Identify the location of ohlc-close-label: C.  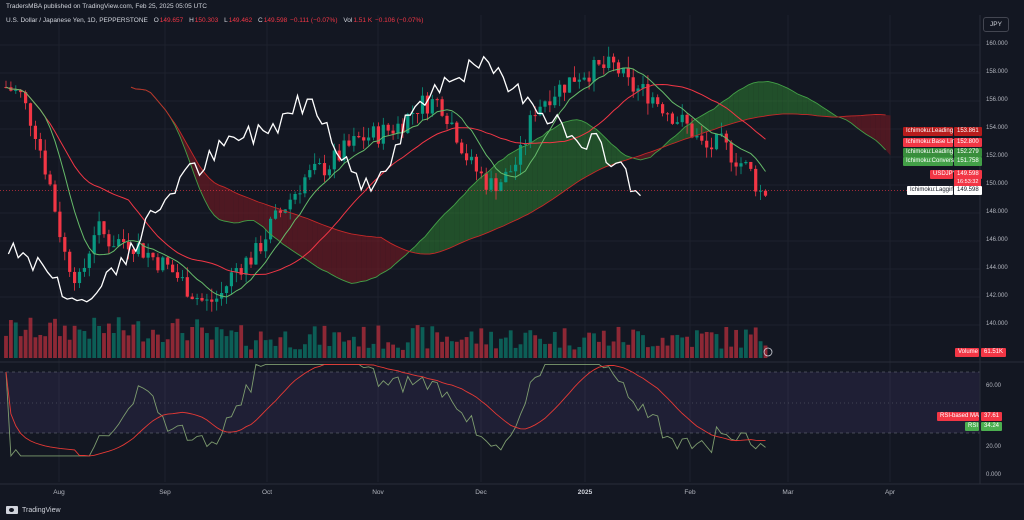
(260, 20).